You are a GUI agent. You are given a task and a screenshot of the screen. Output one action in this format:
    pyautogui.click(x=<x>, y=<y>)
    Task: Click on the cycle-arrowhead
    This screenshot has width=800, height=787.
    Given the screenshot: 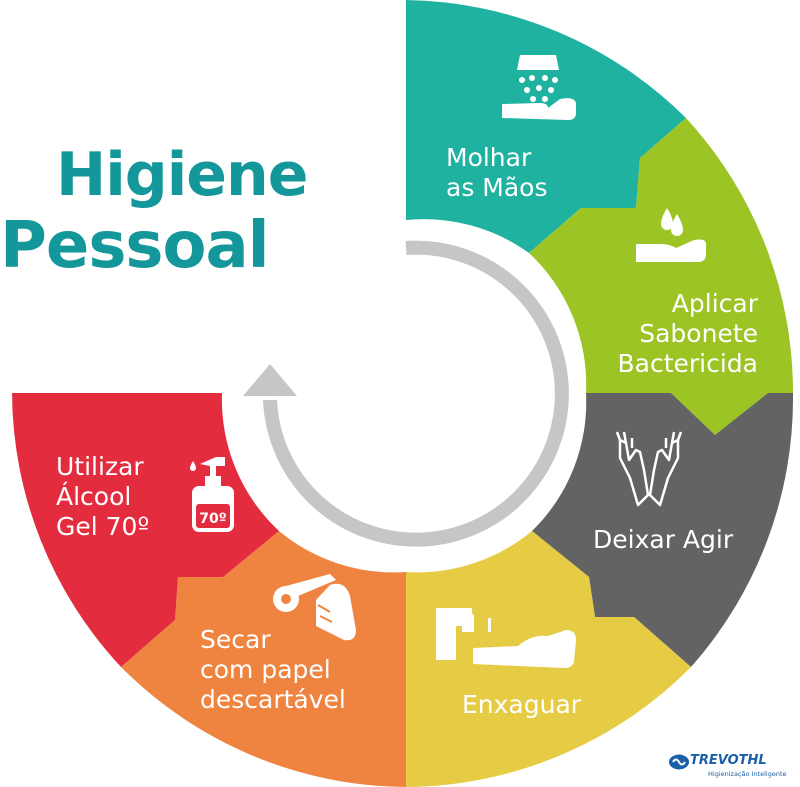 What is the action you would take?
    pyautogui.click(x=270, y=380)
    